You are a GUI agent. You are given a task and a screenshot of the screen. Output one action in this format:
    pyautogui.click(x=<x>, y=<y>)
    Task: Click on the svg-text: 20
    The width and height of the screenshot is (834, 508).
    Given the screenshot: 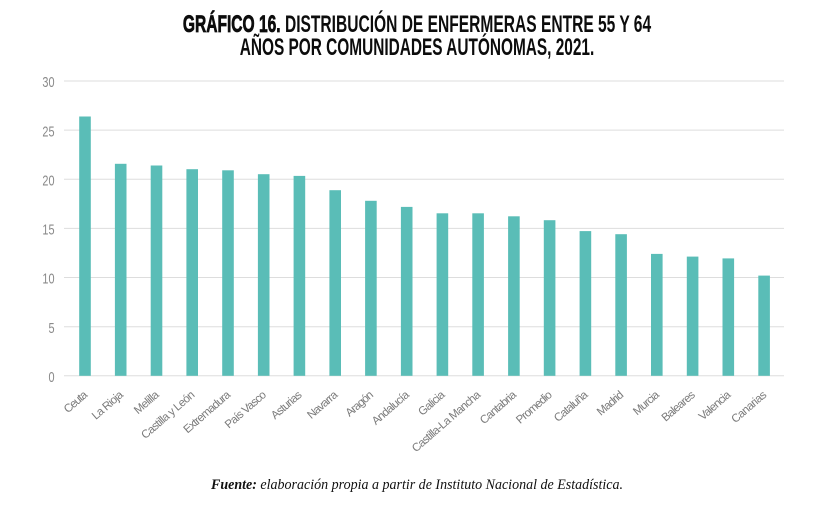 What is the action you would take?
    pyautogui.click(x=48, y=180)
    